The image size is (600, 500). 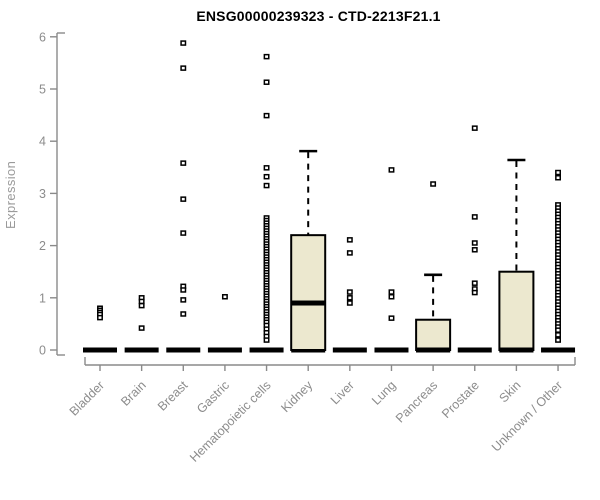 I want to click on baseline-bar-prostate, so click(x=474, y=350).